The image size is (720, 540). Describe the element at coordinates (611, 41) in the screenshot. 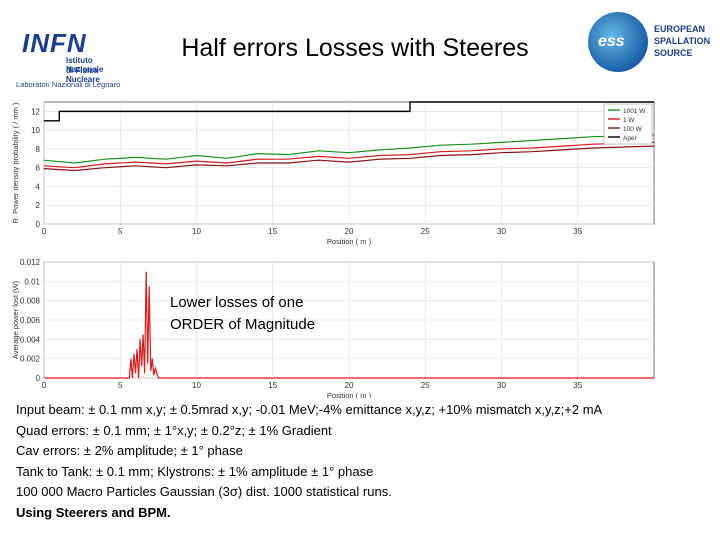

I see `ess-logo-text: ess` at that location.